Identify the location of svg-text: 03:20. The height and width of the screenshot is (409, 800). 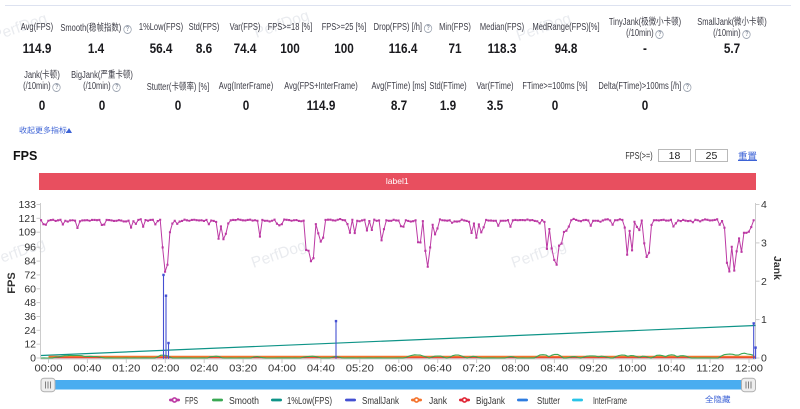
(243, 369).